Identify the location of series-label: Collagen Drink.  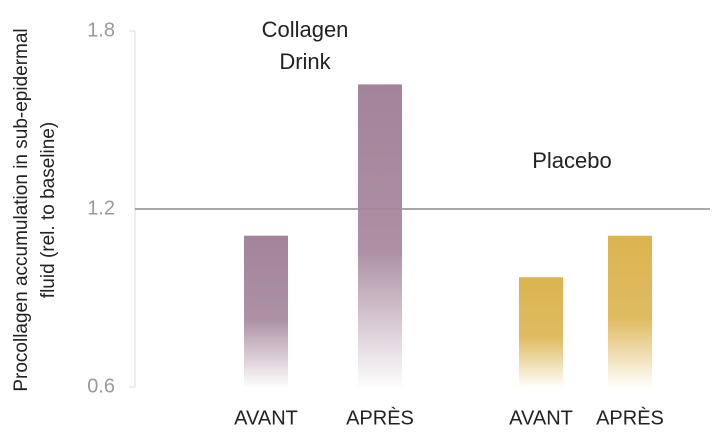
(305, 45).